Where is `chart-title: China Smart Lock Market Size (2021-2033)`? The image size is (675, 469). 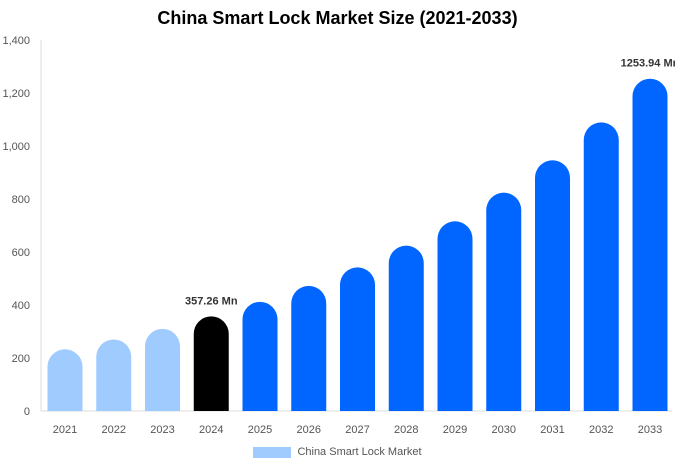 chart-title: China Smart Lock Market Size (2021-2033) is located at coordinates (337, 18).